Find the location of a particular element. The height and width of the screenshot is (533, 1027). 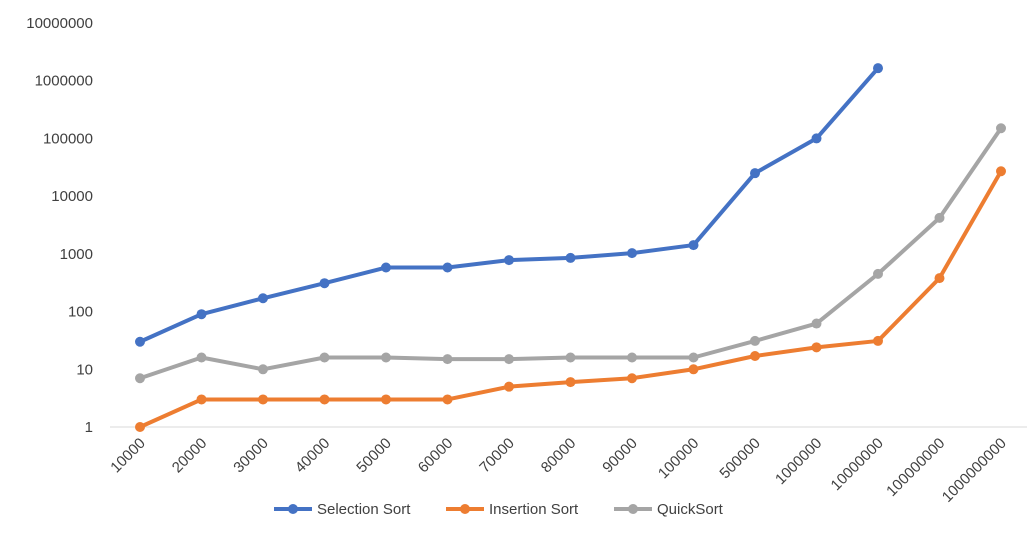

y-tick-label: 10000 is located at coordinates (72, 196).